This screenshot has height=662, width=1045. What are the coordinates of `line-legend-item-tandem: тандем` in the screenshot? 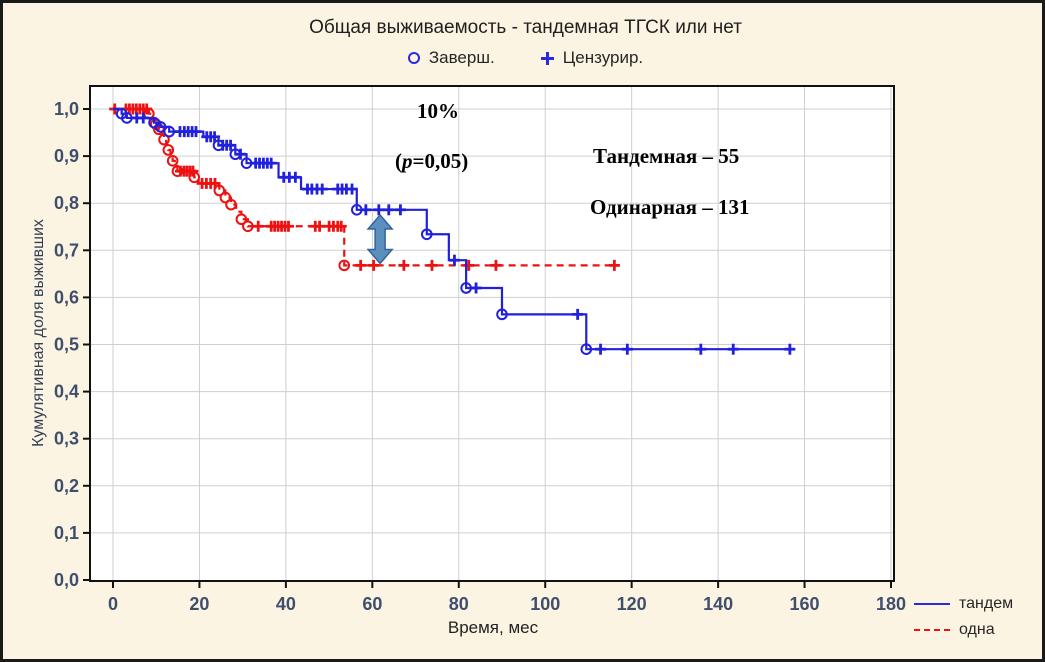 It's located at (963, 603).